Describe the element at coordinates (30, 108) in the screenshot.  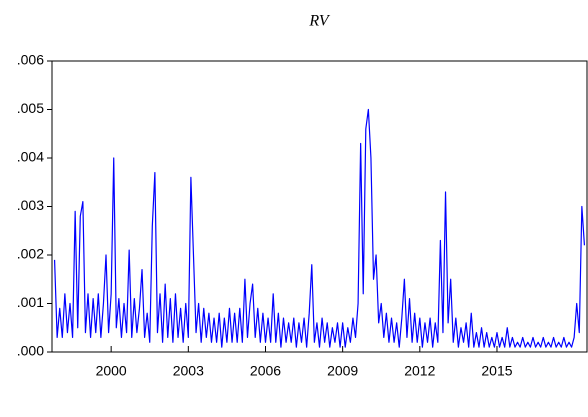
I see `y-tick-label: .005` at that location.